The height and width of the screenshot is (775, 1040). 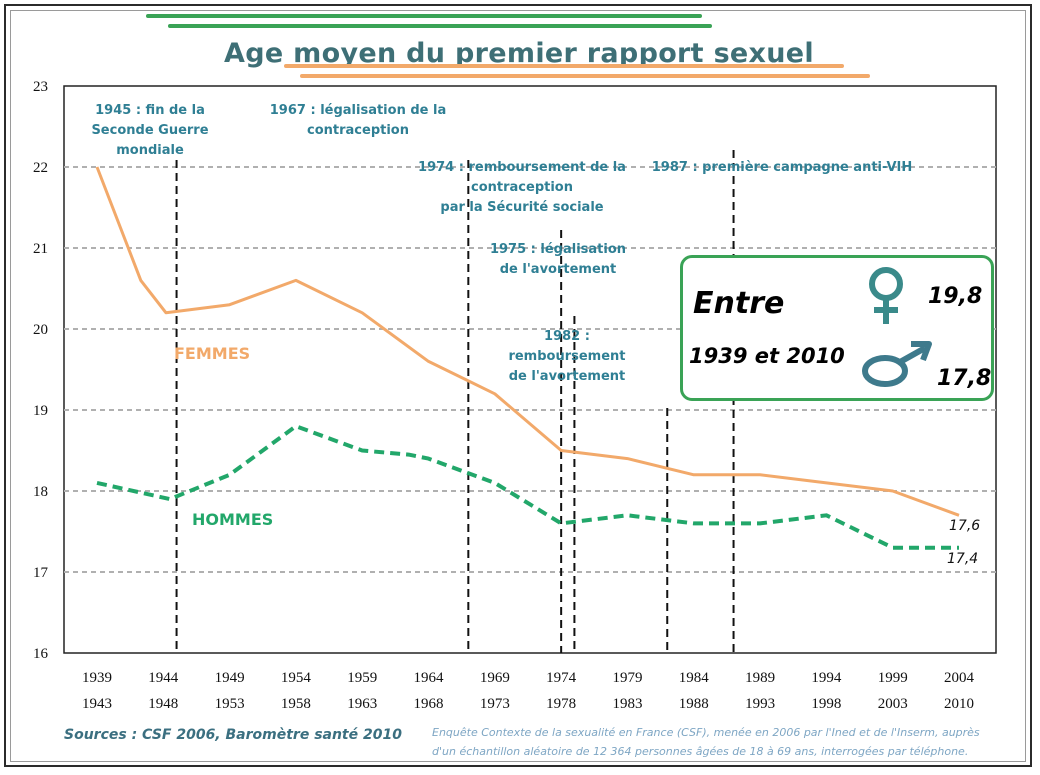 I want to click on y-tick-label: 21, so click(x=40, y=249).